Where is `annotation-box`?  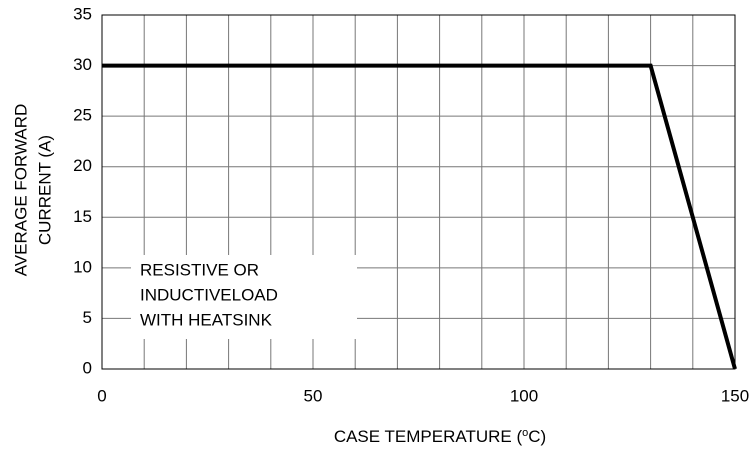 annotation-box is located at coordinates (244, 297).